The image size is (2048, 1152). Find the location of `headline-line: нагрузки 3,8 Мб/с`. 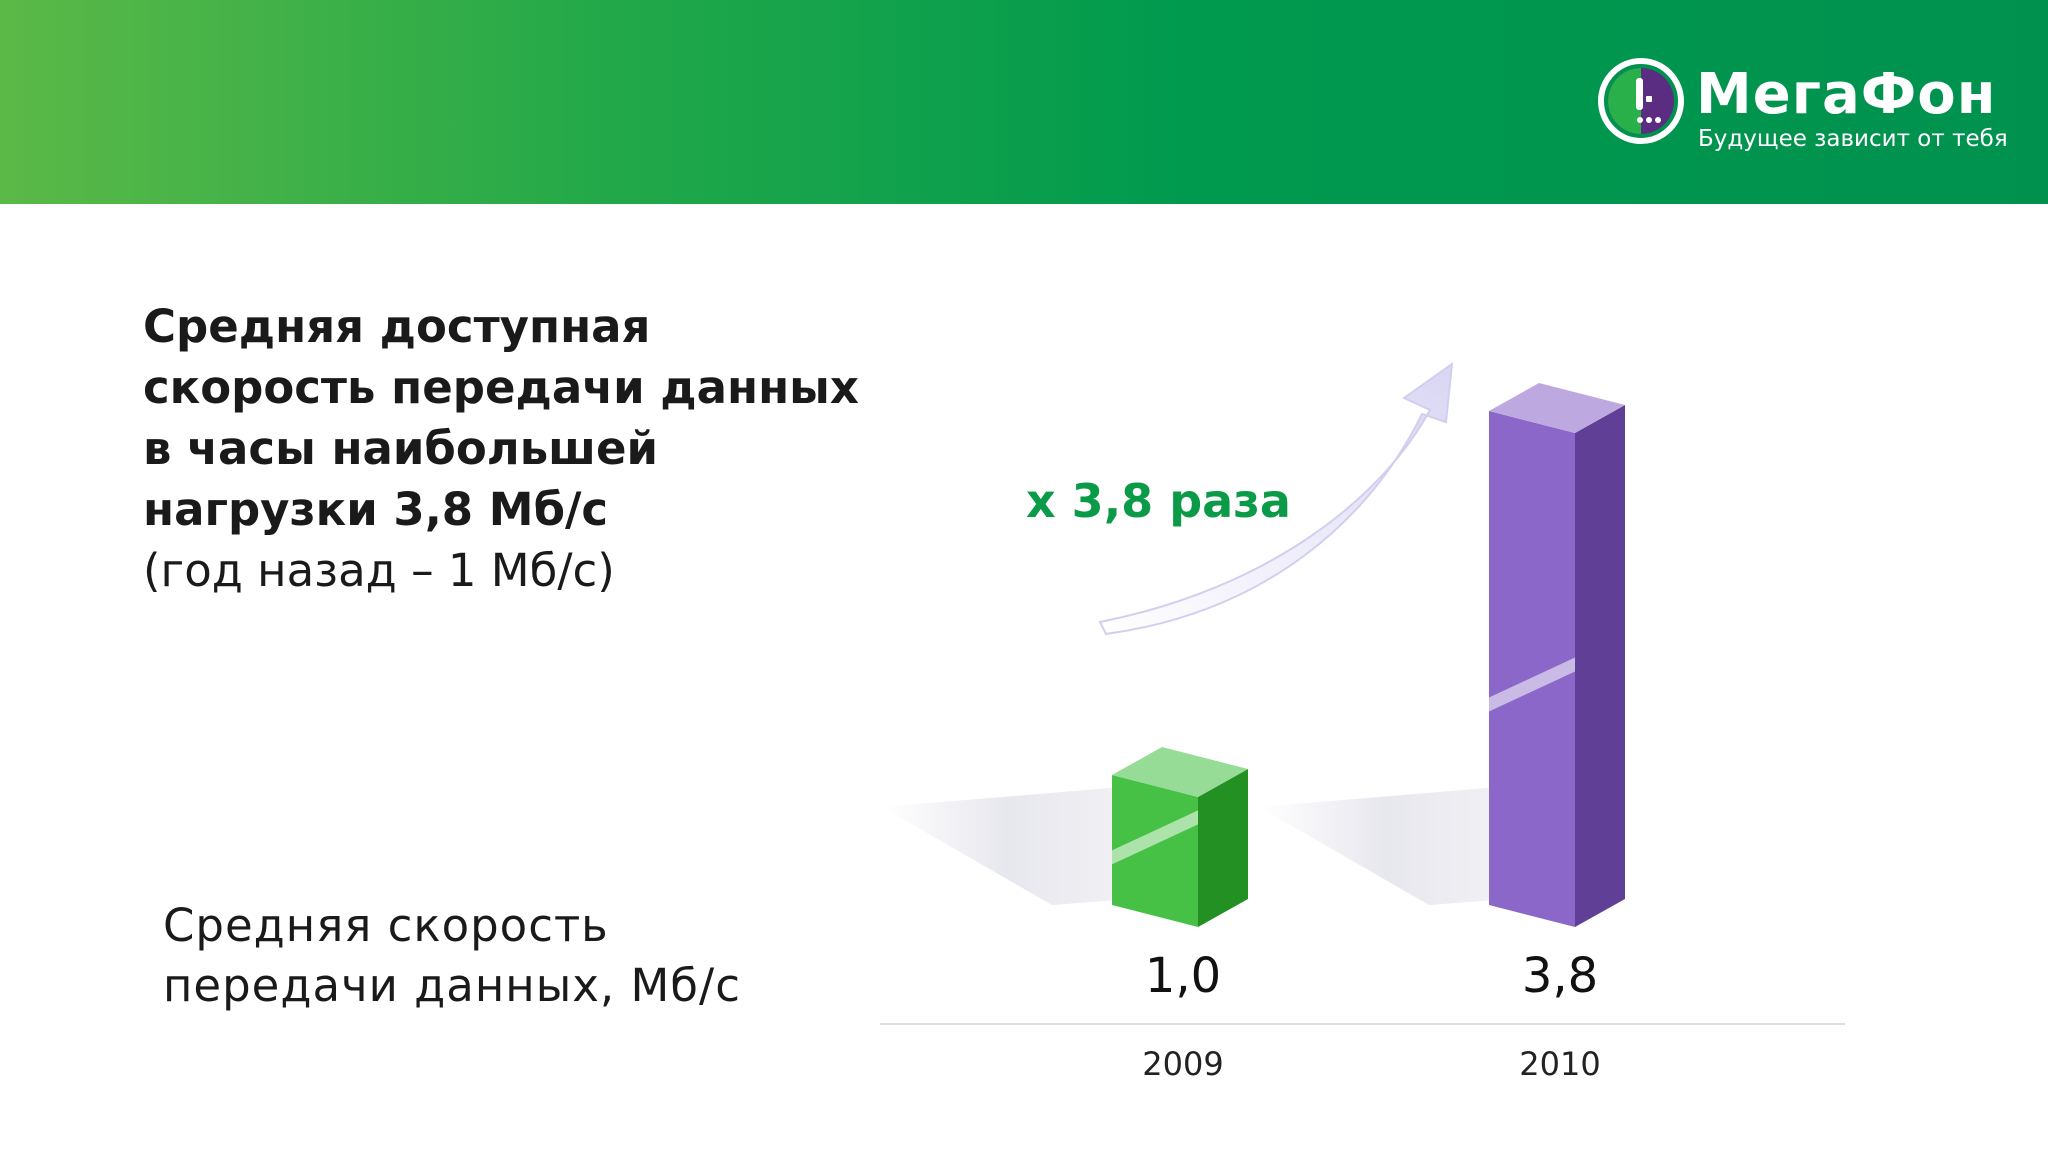

headline-line: нагрузки 3,8 Мб/с is located at coordinates (376, 509).